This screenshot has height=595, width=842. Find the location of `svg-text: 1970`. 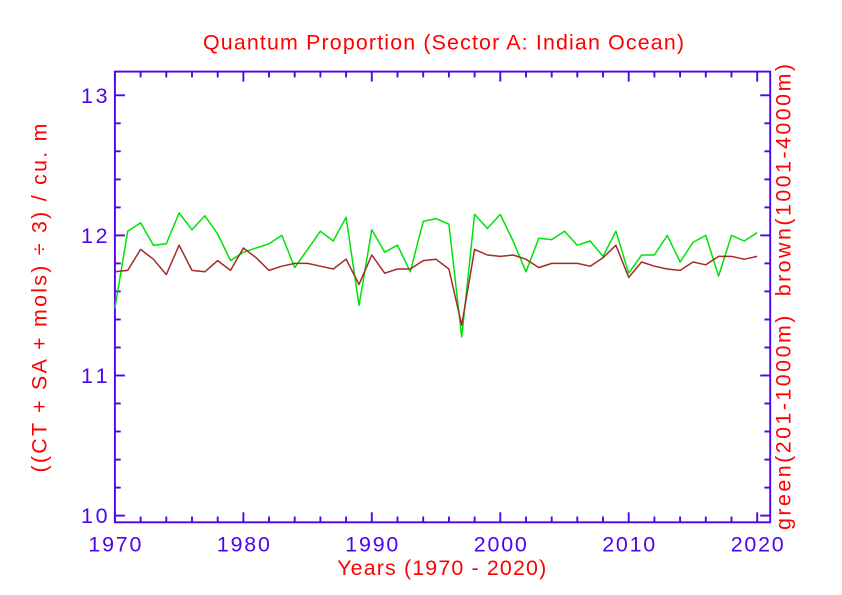

svg-text: 1970 is located at coordinates (114, 544).